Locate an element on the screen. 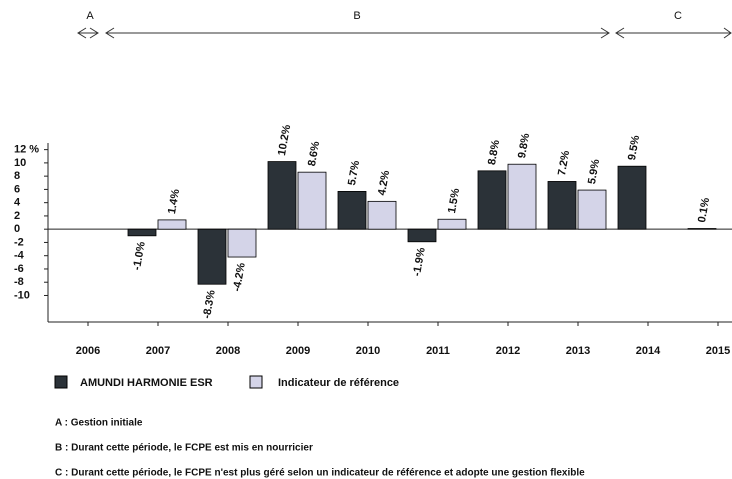 Image resolution: width=732 pixels, height=479 pixels. data-label: -1.0% is located at coordinates (139, 256).